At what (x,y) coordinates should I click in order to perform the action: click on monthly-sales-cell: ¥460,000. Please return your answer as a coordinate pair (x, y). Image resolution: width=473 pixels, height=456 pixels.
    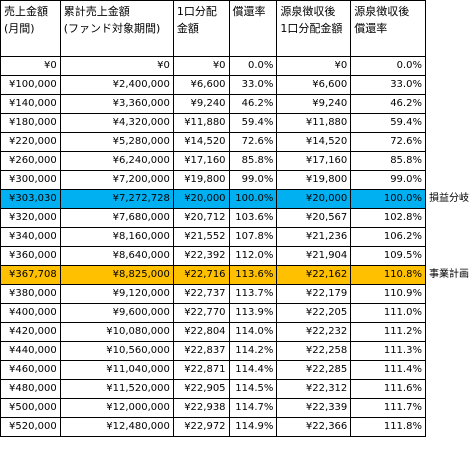
    Looking at the image, I should click on (30, 370).